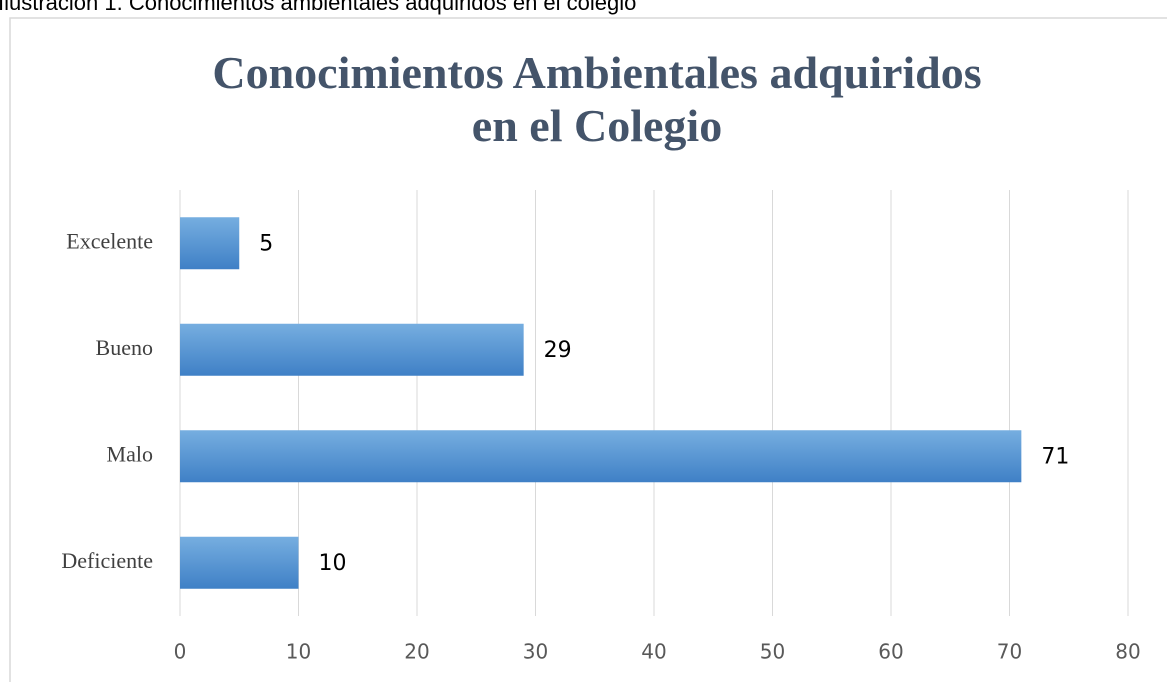  Describe the element at coordinates (772, 652) in the screenshot. I see `x-tick-label: 50` at that location.